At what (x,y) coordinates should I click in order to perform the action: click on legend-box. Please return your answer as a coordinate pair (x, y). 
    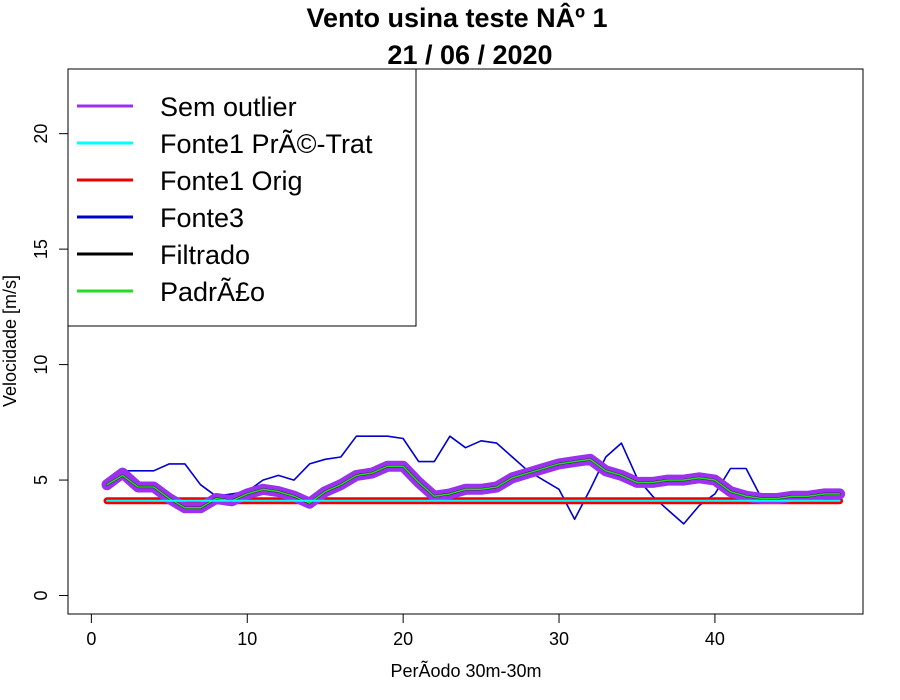
    Looking at the image, I should click on (242, 197).